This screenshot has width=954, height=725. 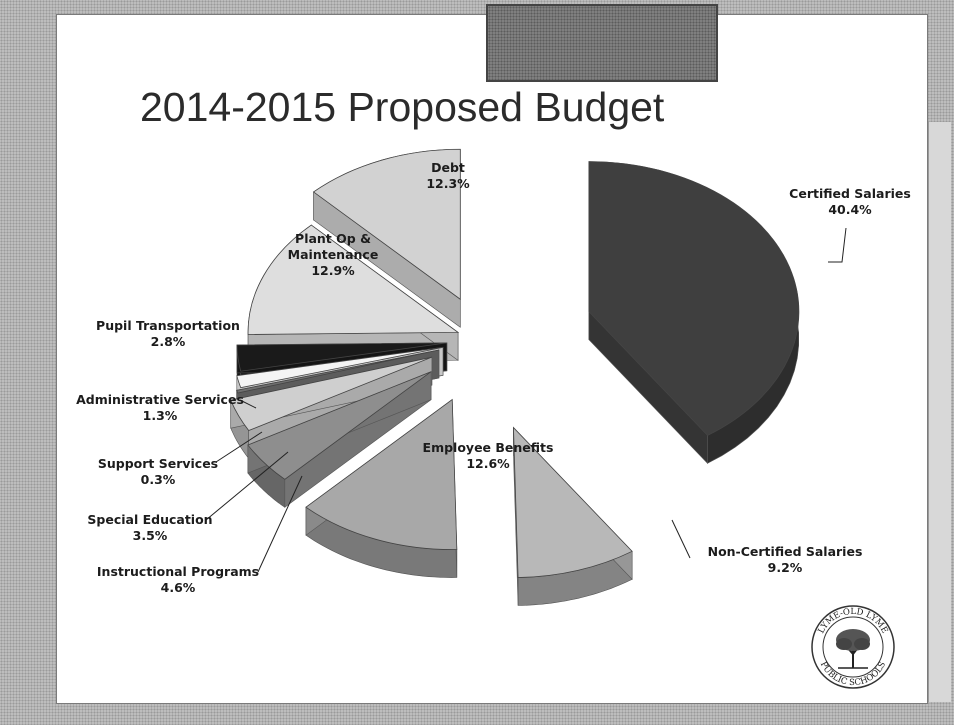 I want to click on slice-value-2: 12.6%, so click(x=488, y=463).